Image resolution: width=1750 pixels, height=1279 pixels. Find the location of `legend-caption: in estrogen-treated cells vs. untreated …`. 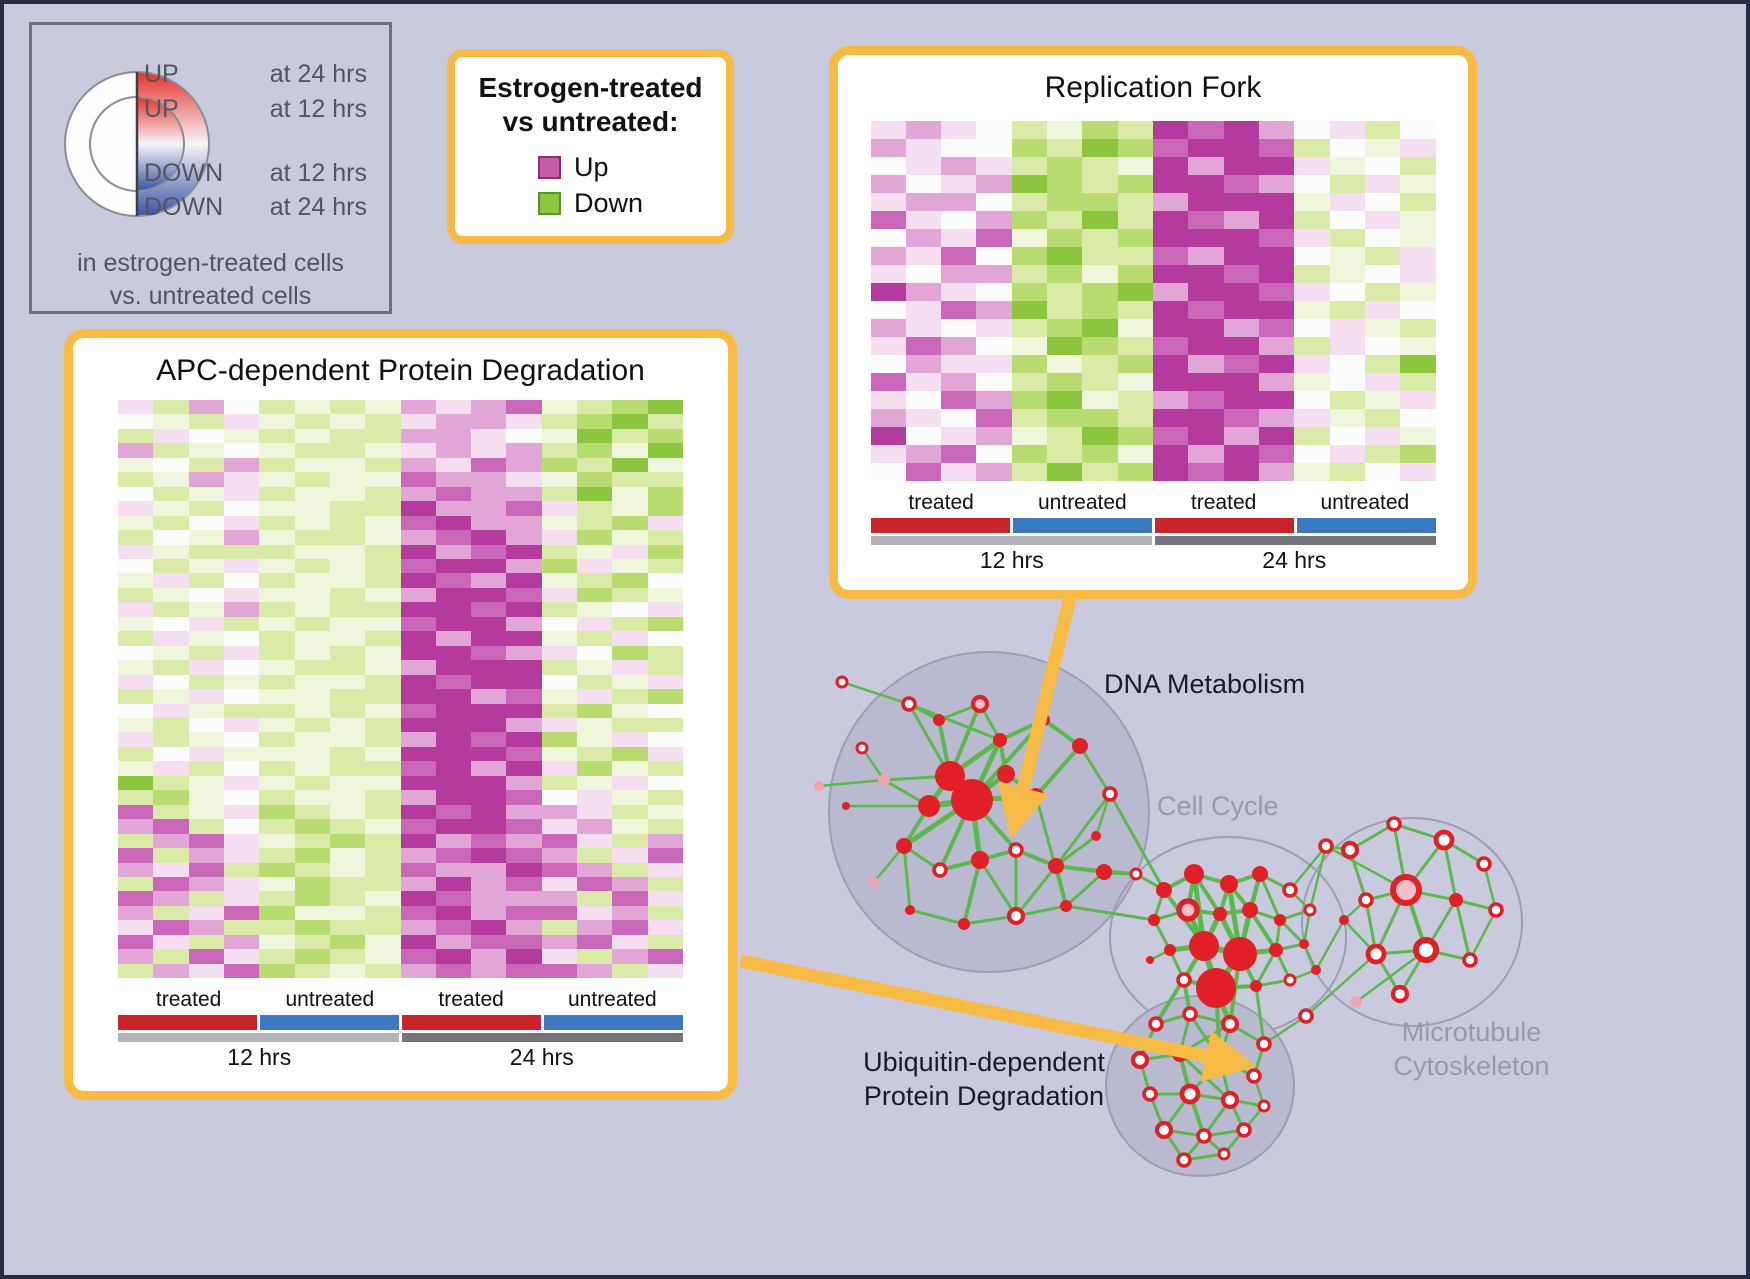

legend-caption: in estrogen-treated cells vs. untreated … is located at coordinates (210, 279).